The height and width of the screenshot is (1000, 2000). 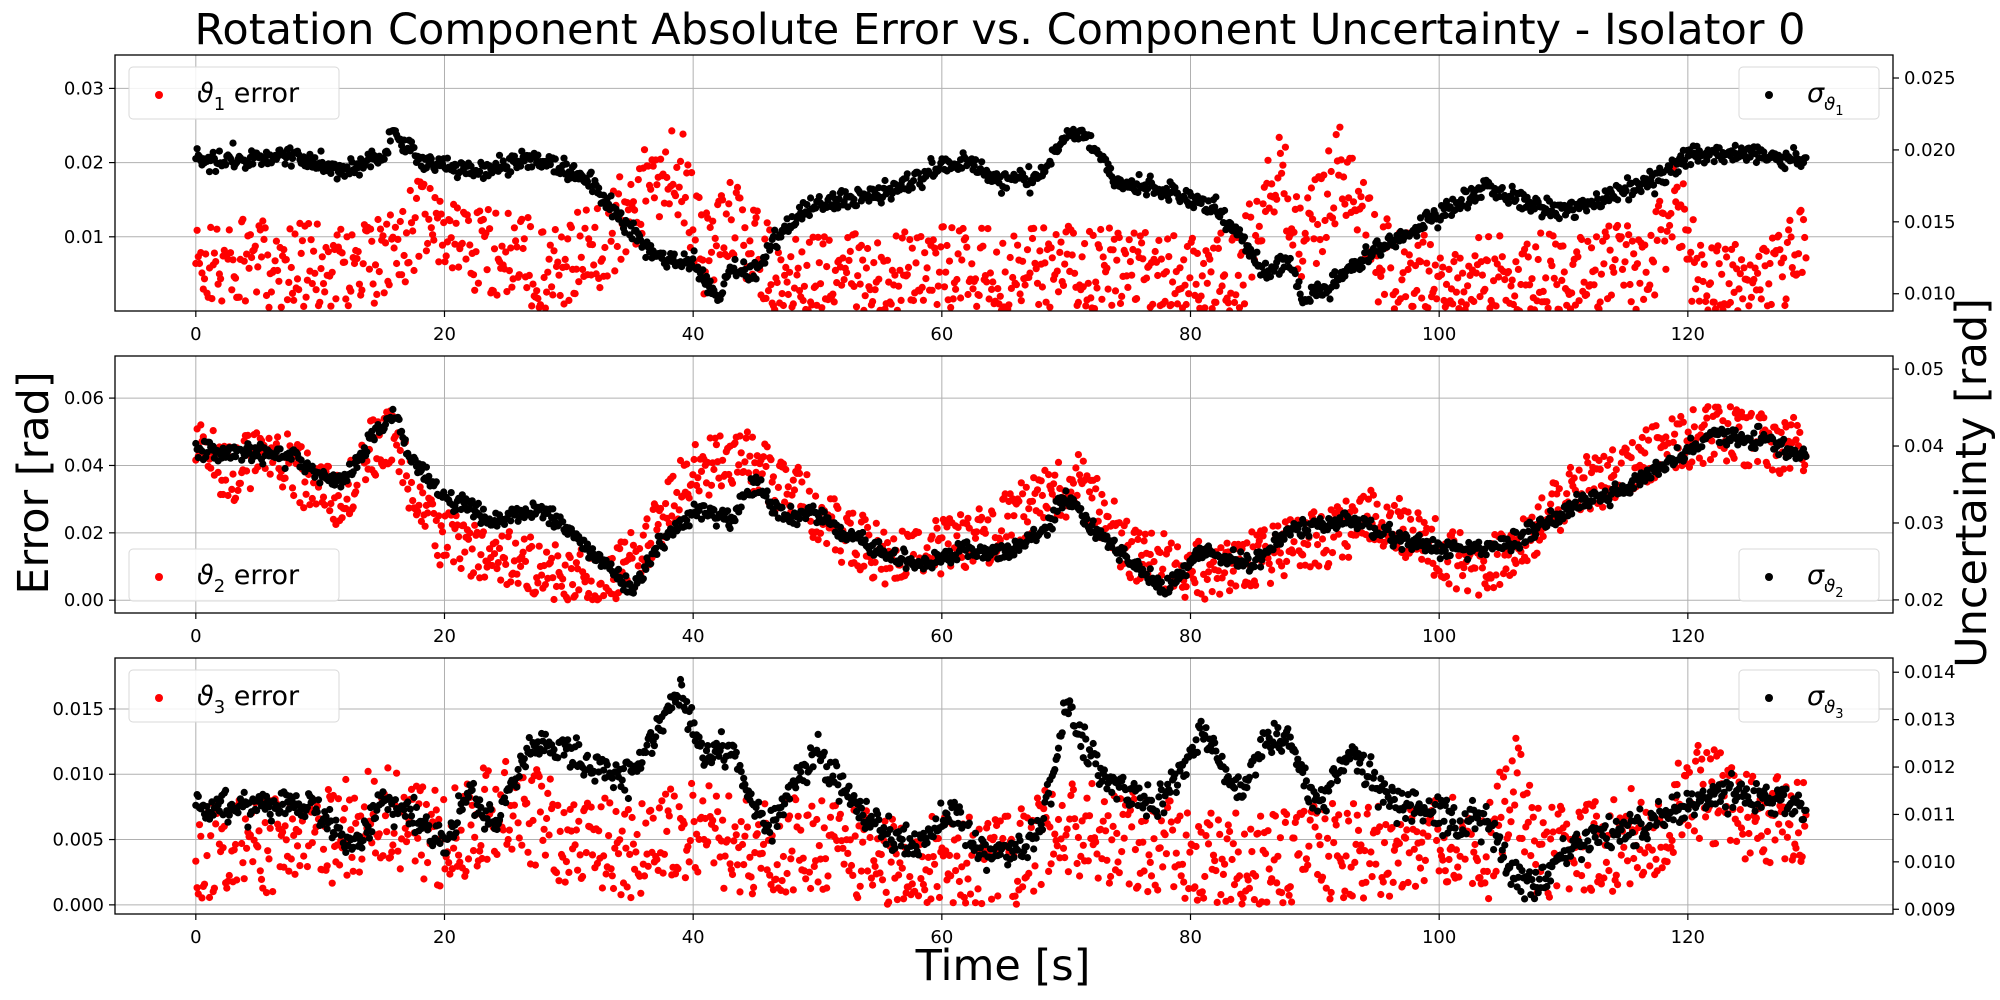 What do you see at coordinates (84, 237) in the screenshot?
I see `y-tick-label-left: 0.01` at bounding box center [84, 237].